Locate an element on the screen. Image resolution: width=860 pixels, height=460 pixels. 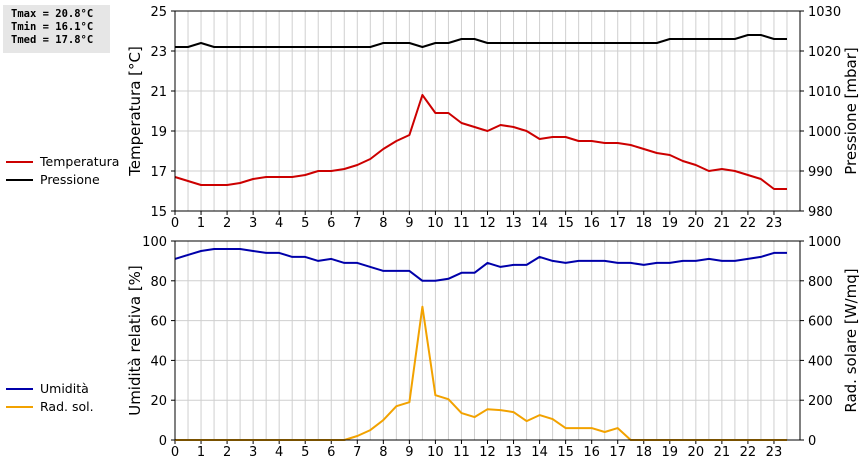
y-right-axis-title: Pressione [mbar] is located at coordinates (851, 111).